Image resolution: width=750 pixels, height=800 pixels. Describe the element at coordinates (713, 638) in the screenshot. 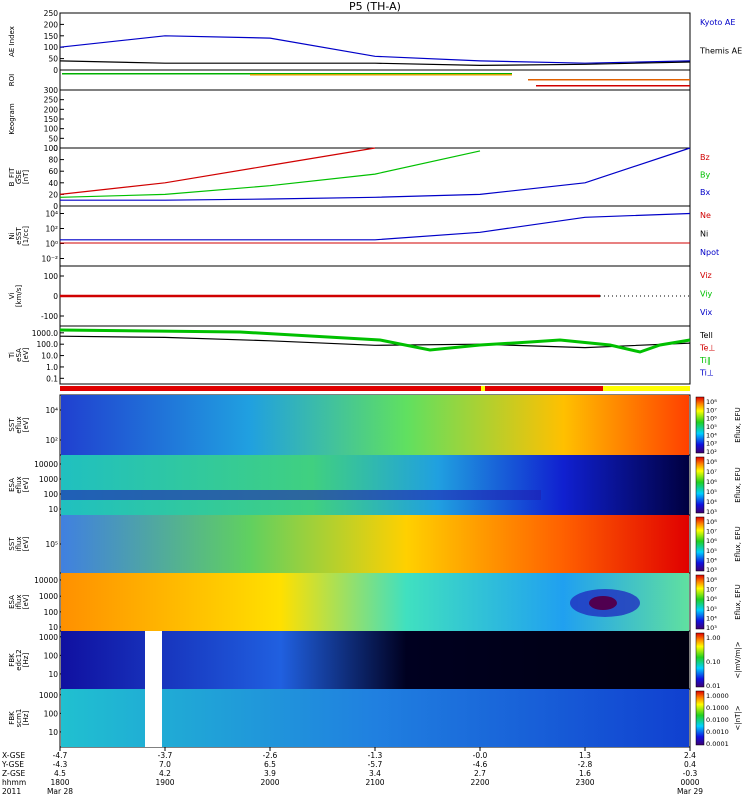

I see `colorbar-tick-label: 1.00` at that location.